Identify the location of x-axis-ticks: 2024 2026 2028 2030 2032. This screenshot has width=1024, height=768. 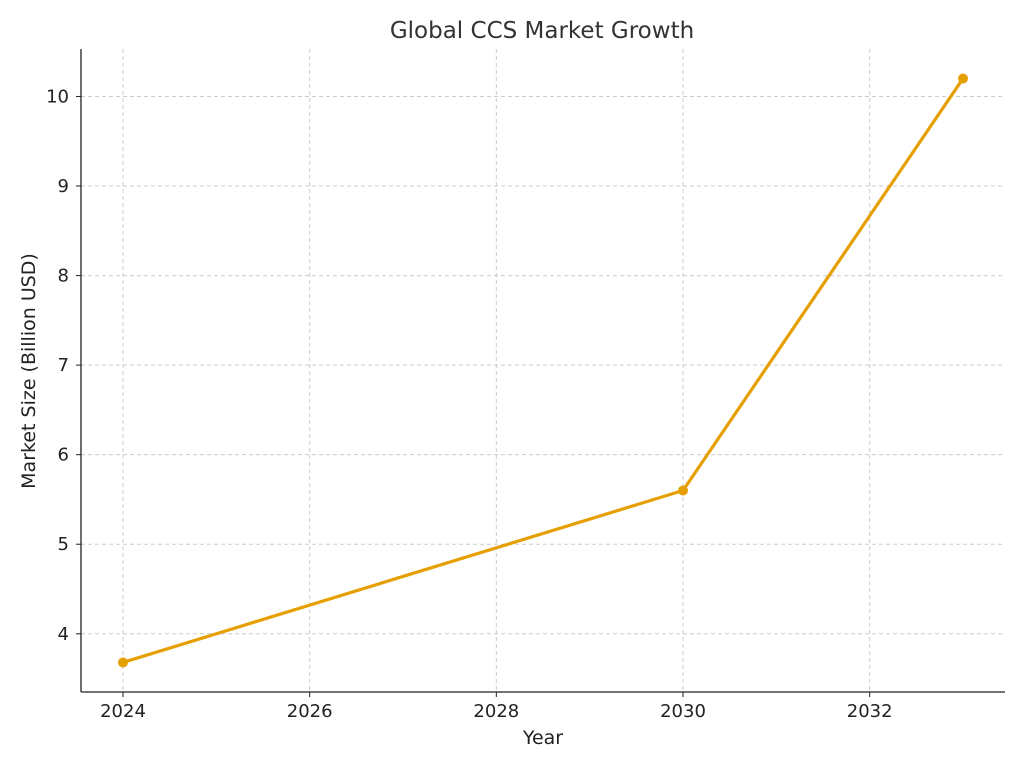
(496, 707).